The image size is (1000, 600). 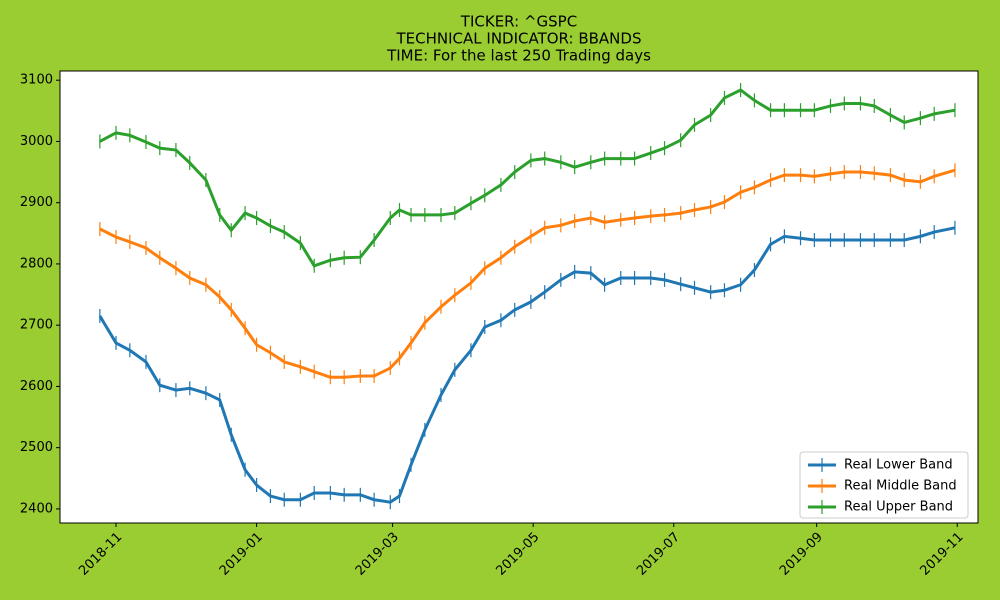 I want to click on x-tick-label: 2019-09, so click(x=801, y=554).